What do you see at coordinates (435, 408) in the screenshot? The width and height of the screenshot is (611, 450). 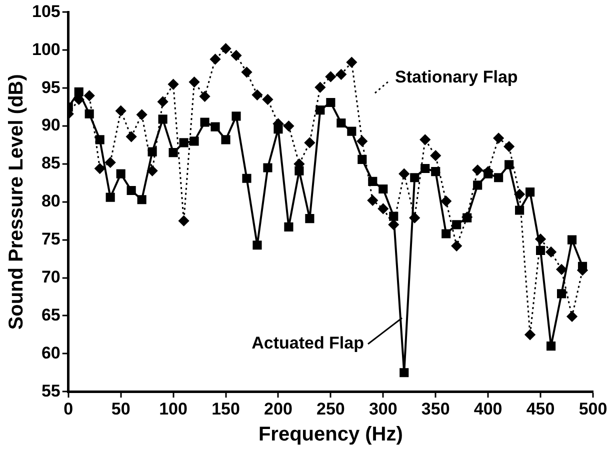 I see `x-tick-label: 350` at bounding box center [435, 408].